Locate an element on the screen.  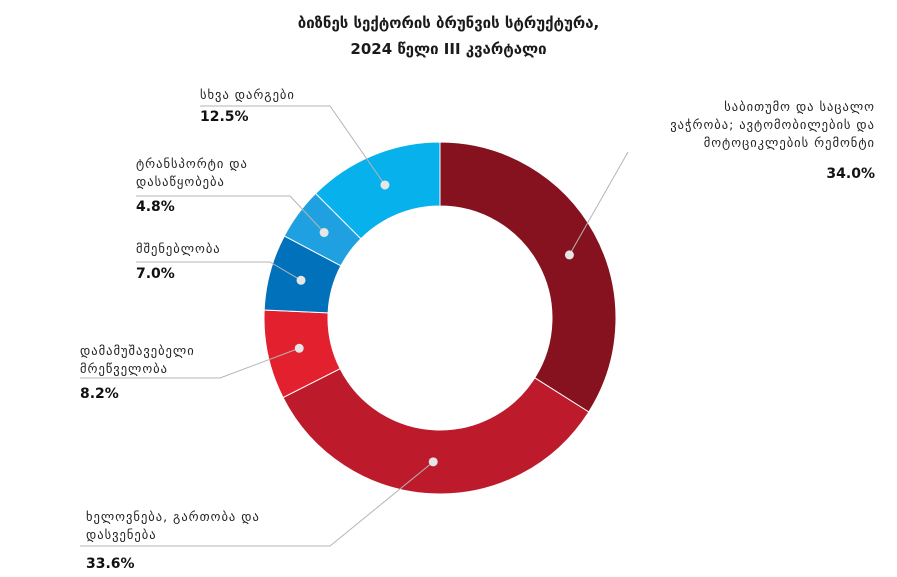
value-label-manufacturing: 8.2% is located at coordinates (99, 394).